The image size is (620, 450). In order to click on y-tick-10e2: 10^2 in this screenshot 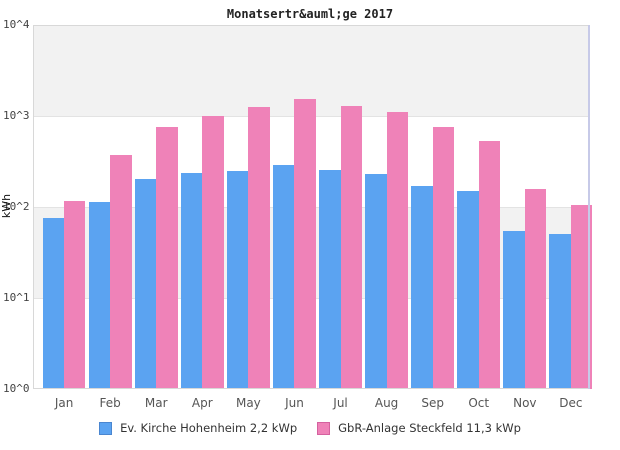, I will do `click(16, 206)`.